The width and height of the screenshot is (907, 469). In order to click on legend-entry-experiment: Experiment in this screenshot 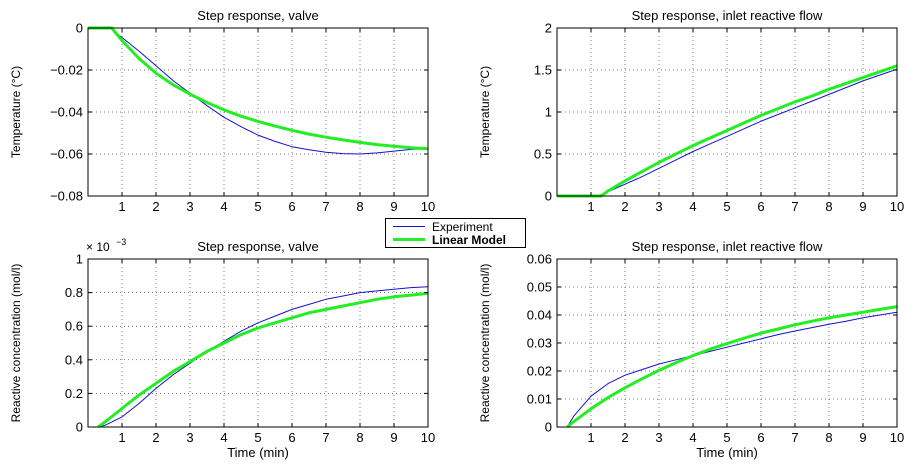, I will do `click(455, 227)`.